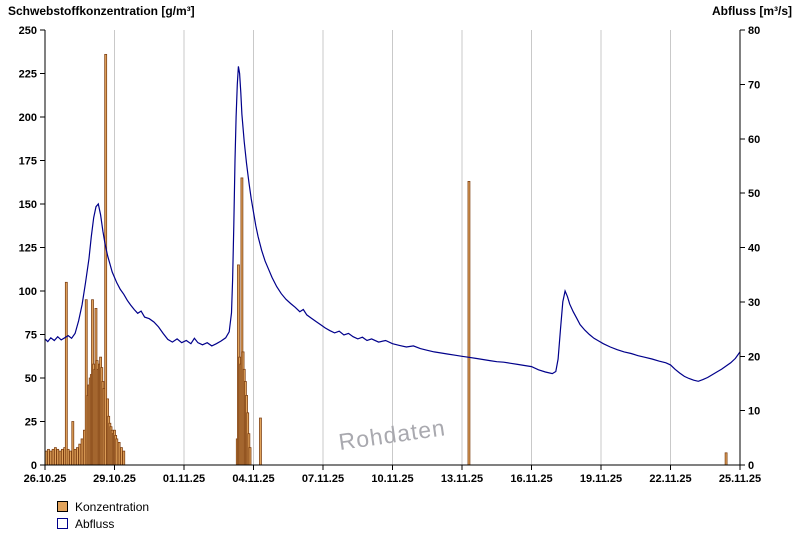 The width and height of the screenshot is (800, 550). Describe the element at coordinates (101, 11) in the screenshot. I see `left-axis-title: Schwebstoffkonzentration [g/m³]` at that location.